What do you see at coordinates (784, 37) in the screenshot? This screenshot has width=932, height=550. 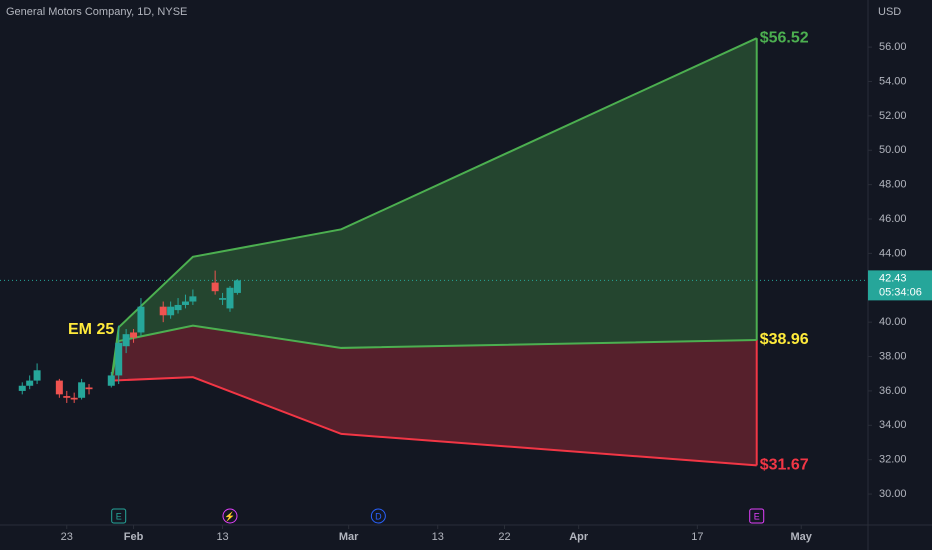 I see `range-end-label: $56.52` at bounding box center [784, 37].